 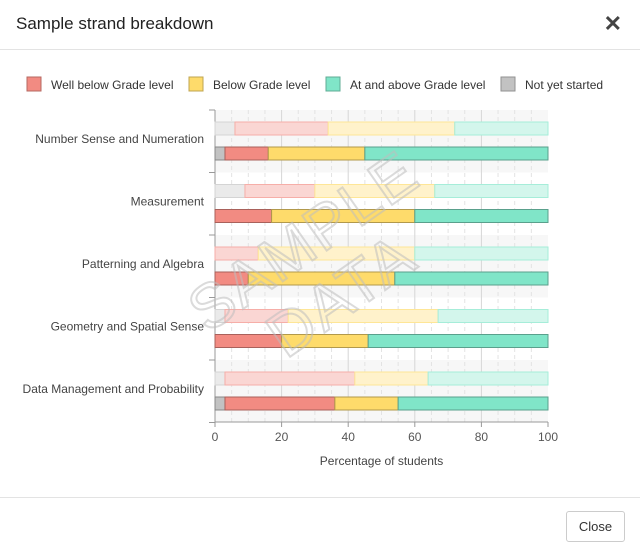 I want to click on bar-data-management-and-probability-row2-well-below-grade-level, so click(x=280, y=403).